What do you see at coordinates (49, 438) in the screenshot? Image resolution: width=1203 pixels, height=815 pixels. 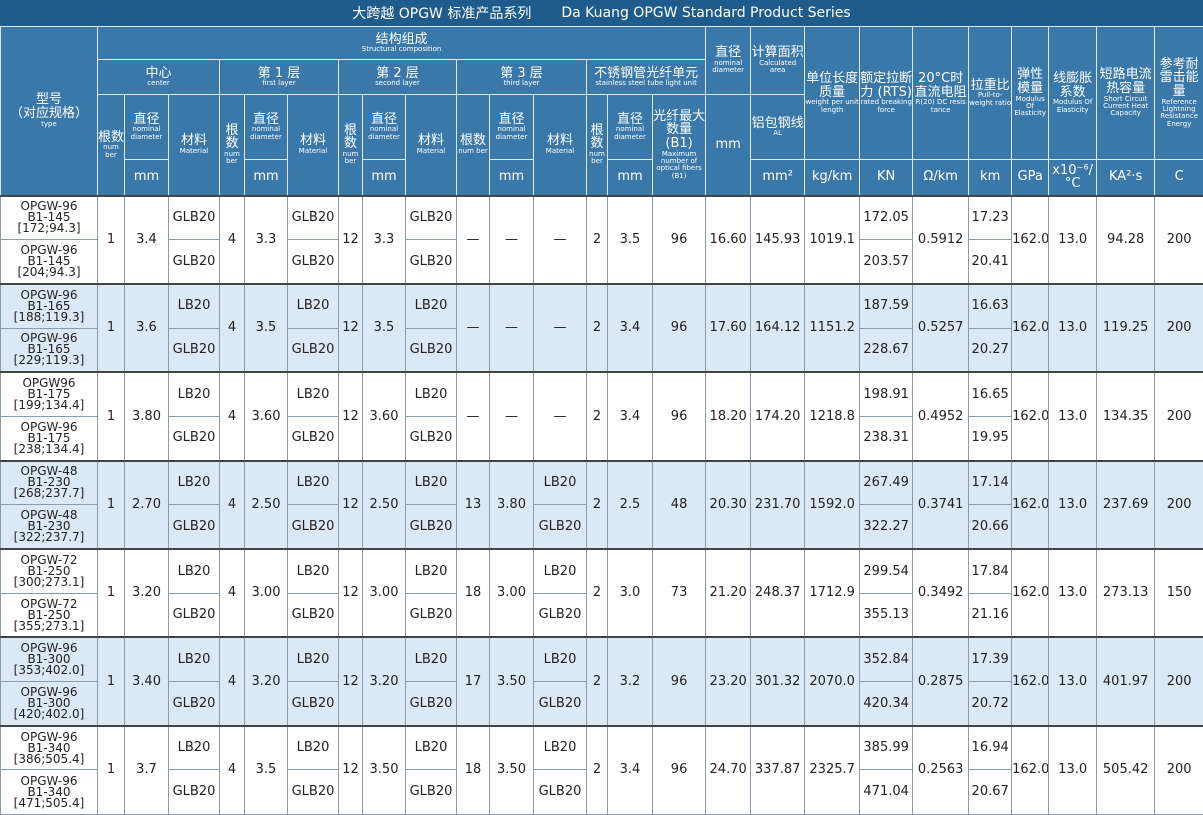 I see `type: OPGW-96 B1-175 [238;134.4]` at bounding box center [49, 438].